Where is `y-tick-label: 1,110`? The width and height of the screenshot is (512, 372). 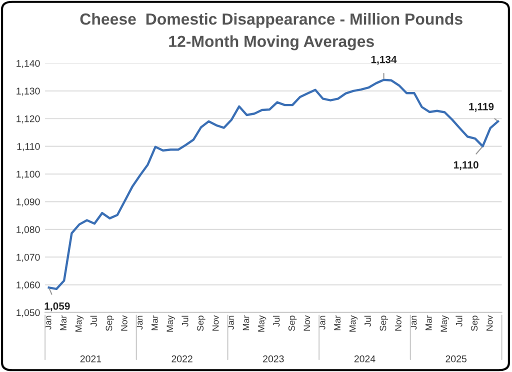
y-tick-label: 1,110 is located at coordinates (28, 147).